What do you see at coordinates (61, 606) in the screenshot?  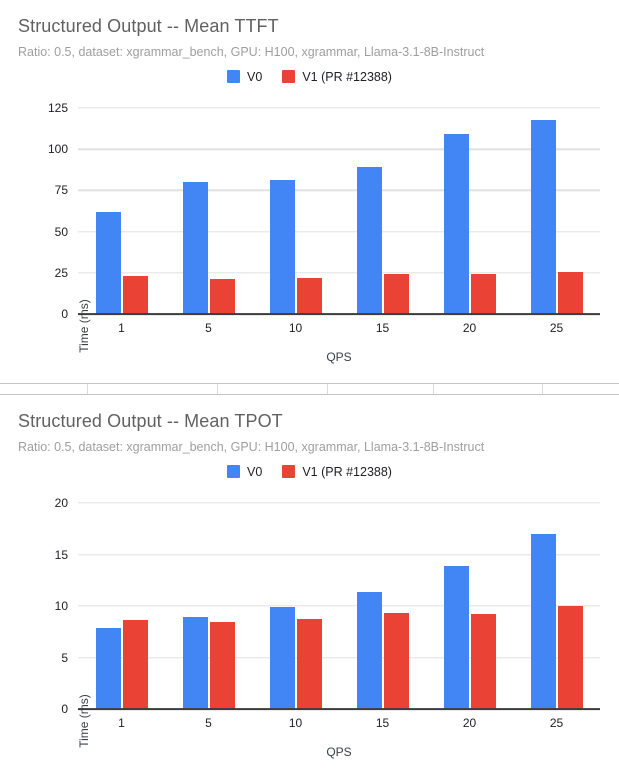 I see `y-tick-label: 10` at bounding box center [61, 606].